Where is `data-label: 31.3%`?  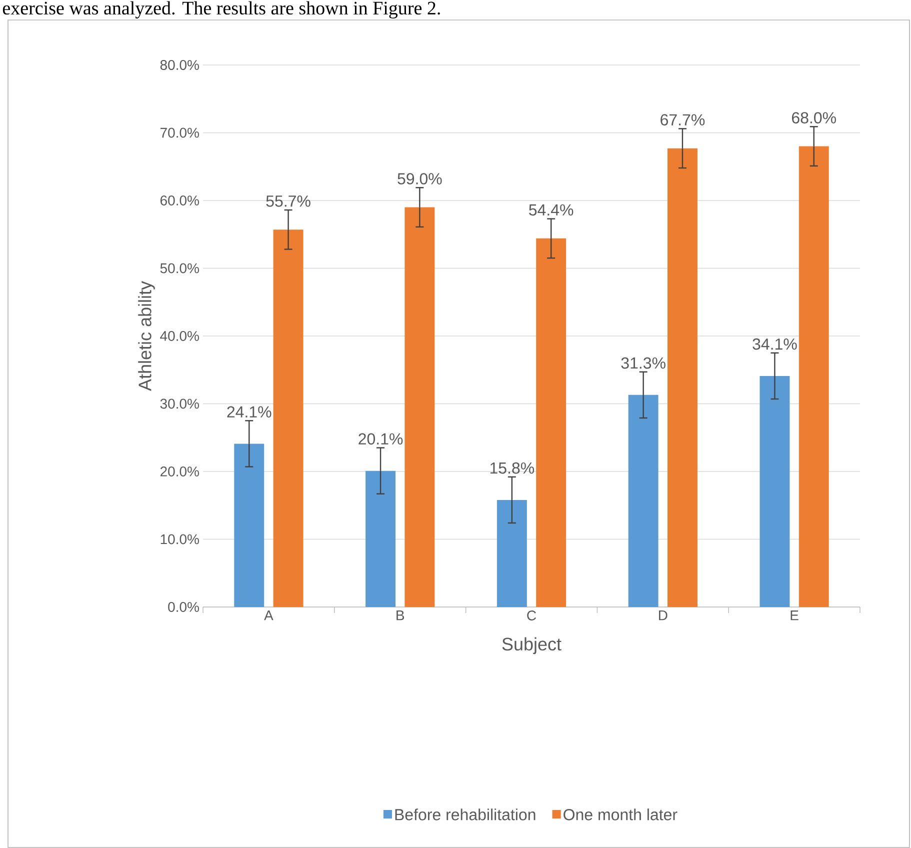 data-label: 31.3% is located at coordinates (643, 363).